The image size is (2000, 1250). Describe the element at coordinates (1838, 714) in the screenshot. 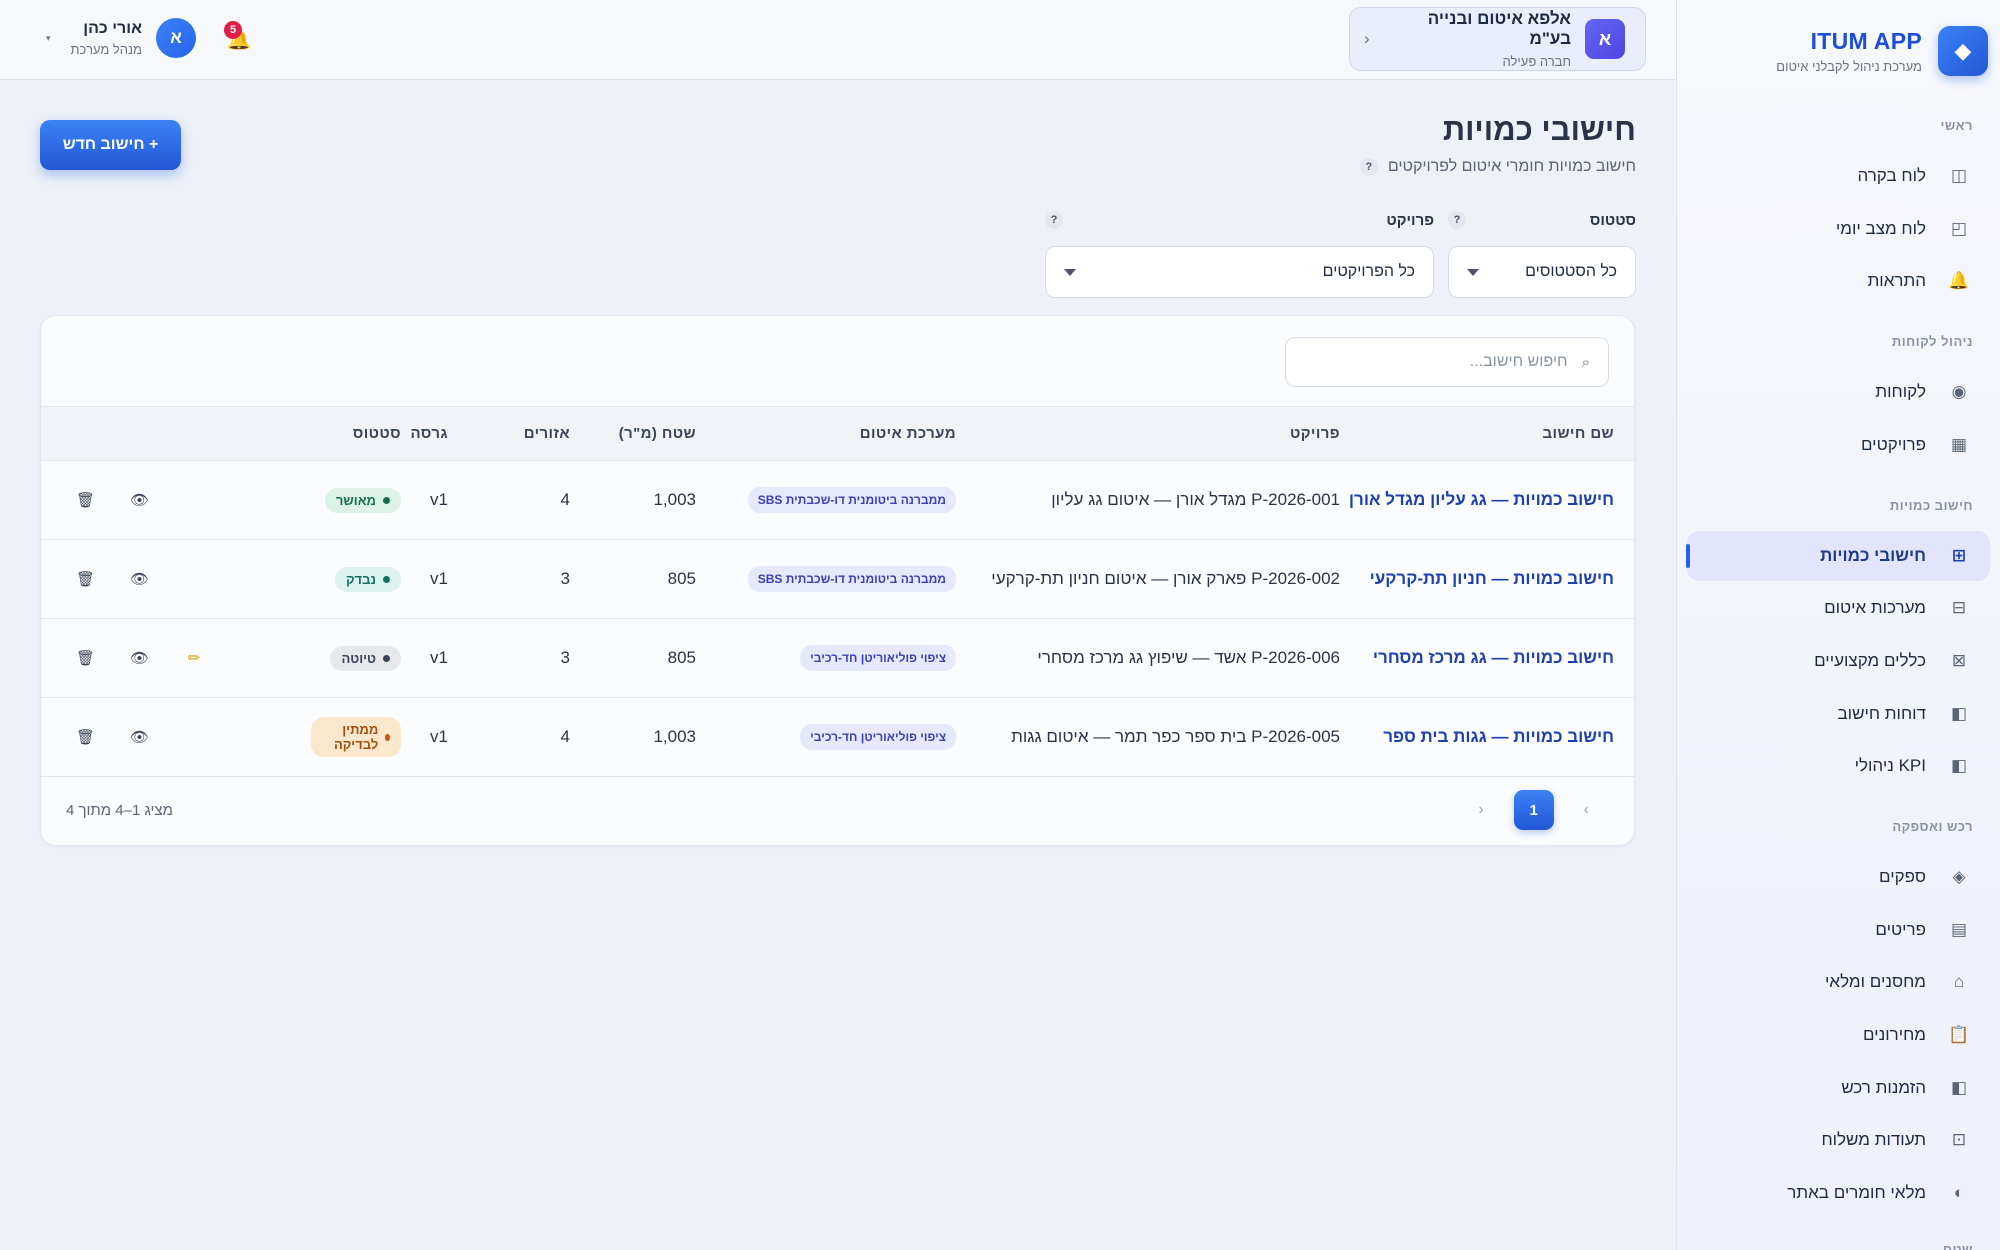

I see `sidebar-item: ◧ דוחות חישוב` at that location.